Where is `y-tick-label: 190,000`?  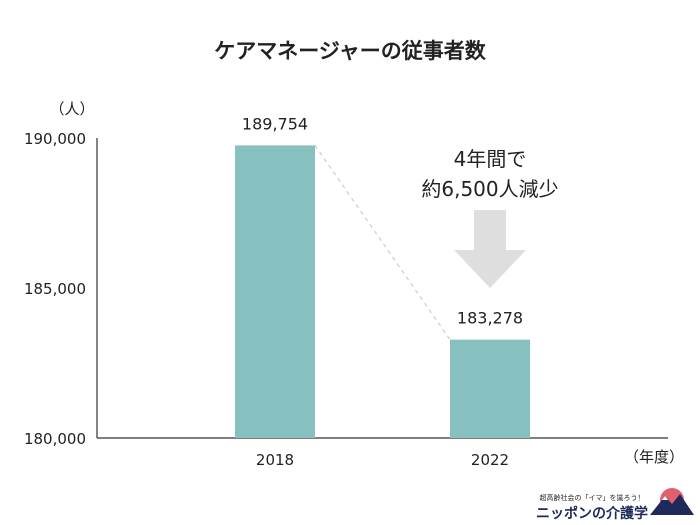
y-tick-label: 190,000 is located at coordinates (55, 139).